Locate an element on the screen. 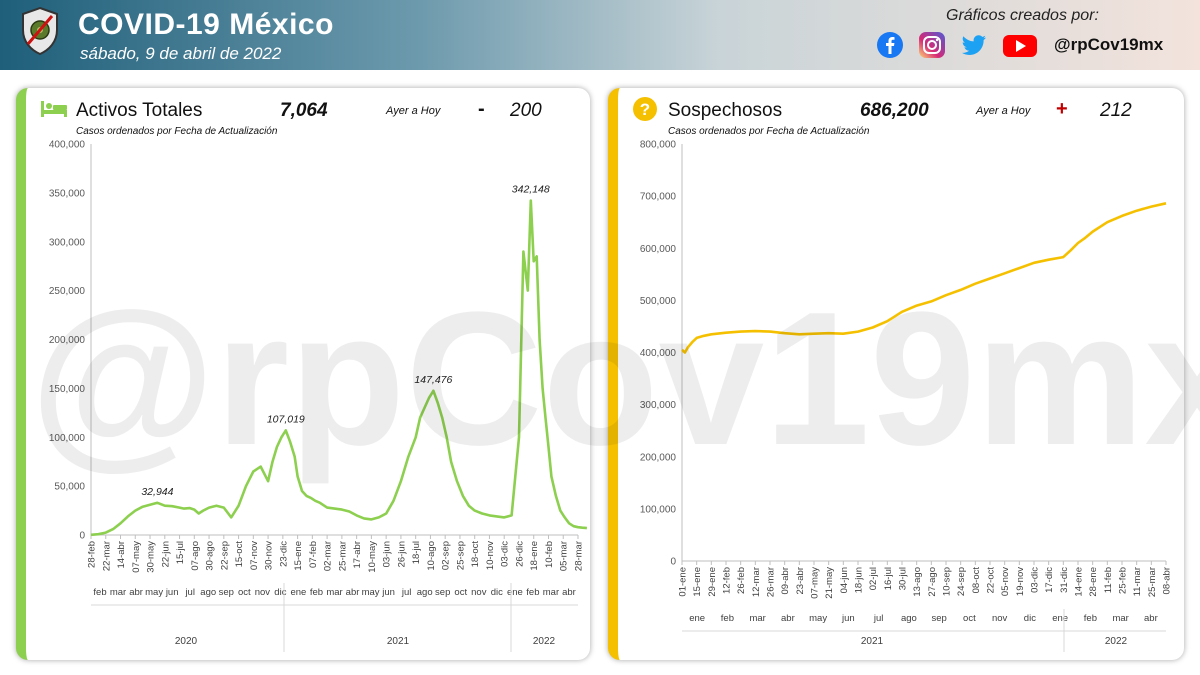 The width and height of the screenshot is (1200, 675). x-tick-label: 13-ago is located at coordinates (917, 582).